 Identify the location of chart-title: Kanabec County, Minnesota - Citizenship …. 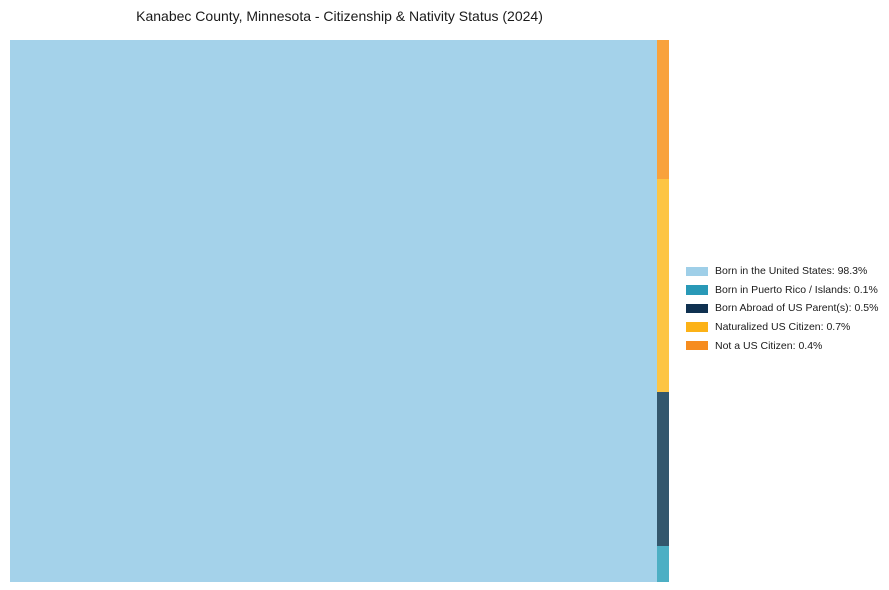
(339, 16).